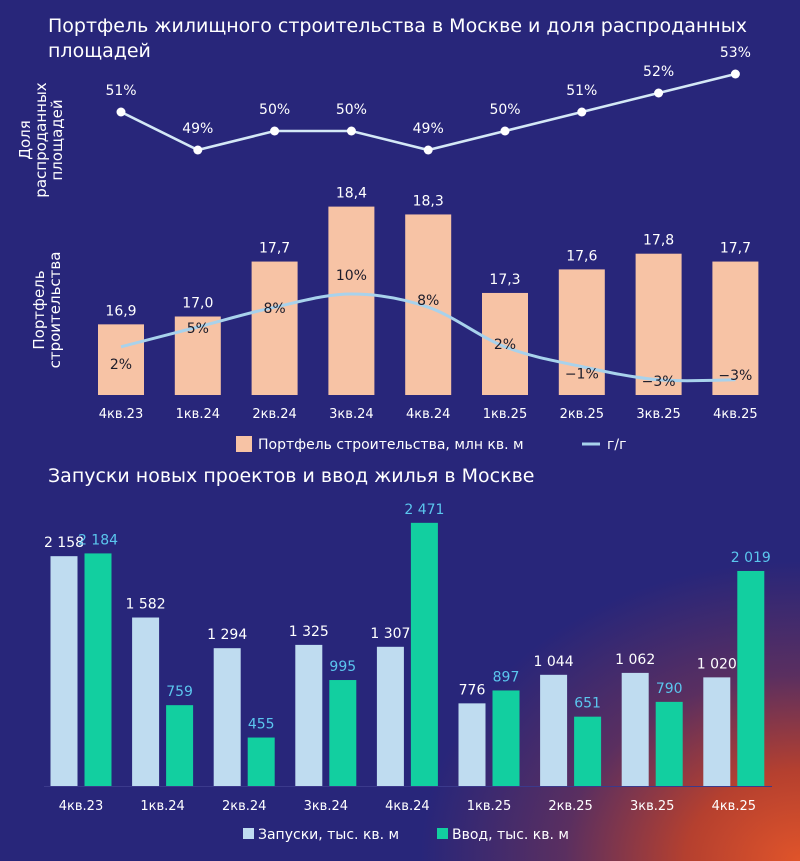 This screenshot has height=861, width=800. Describe the element at coordinates (406, 835) in the screenshot. I see `launch-legend: Запуски, тыс. кв. м Ввод, тыс. кв. м` at that location.